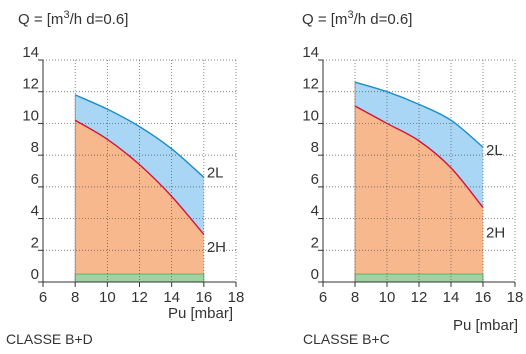 The height and width of the screenshot is (354, 526). What do you see at coordinates (346, 339) in the screenshot?
I see `chart-caption: CLASSE B+C` at bounding box center [346, 339].